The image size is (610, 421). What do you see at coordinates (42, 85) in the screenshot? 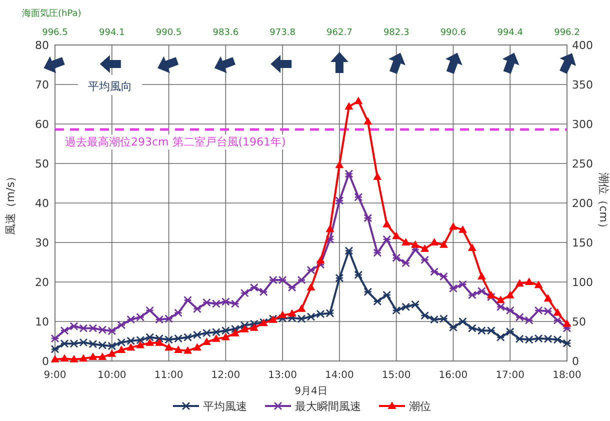
I see `y-tick-label: 70` at bounding box center [42, 85].